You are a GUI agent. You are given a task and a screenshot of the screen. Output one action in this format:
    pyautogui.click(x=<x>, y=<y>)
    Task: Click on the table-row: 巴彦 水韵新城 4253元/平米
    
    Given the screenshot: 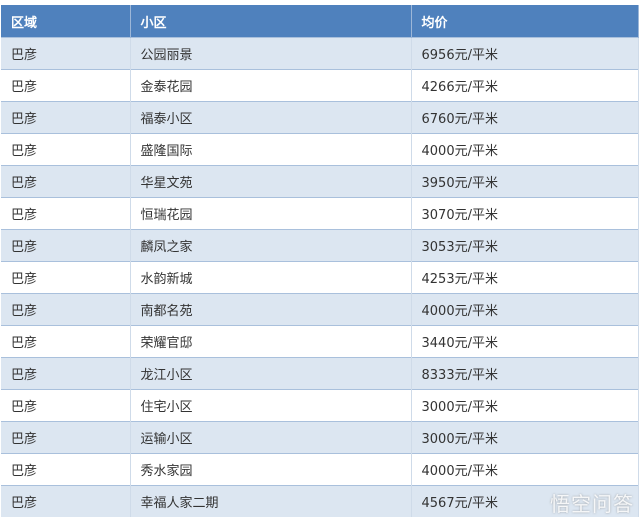 What is the action you would take?
    pyautogui.click(x=320, y=277)
    